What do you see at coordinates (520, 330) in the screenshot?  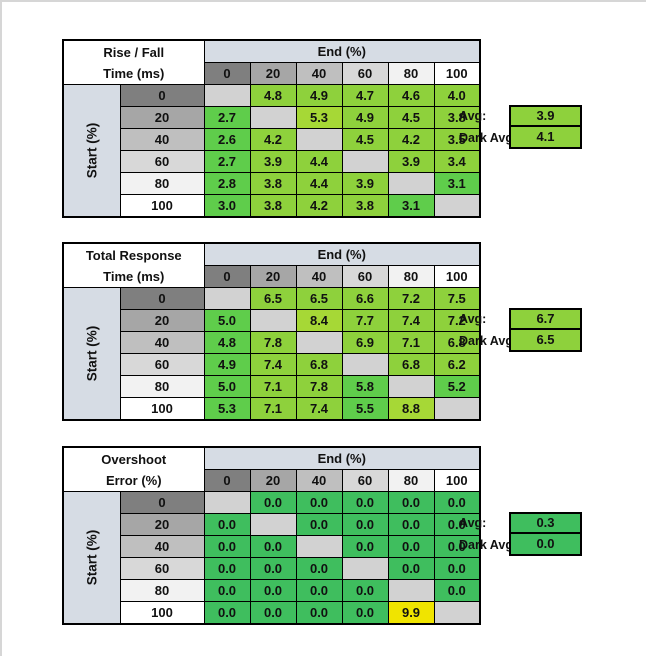 I see `total-response-avg-panel: Avg: 6.7 Dark Avg: 6.5` at bounding box center [520, 330].